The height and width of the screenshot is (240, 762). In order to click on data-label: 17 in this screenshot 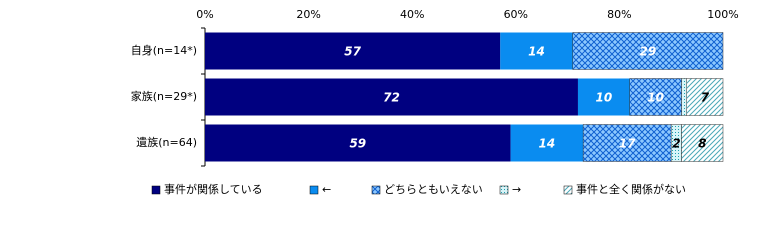, I will do `click(627, 144)`.